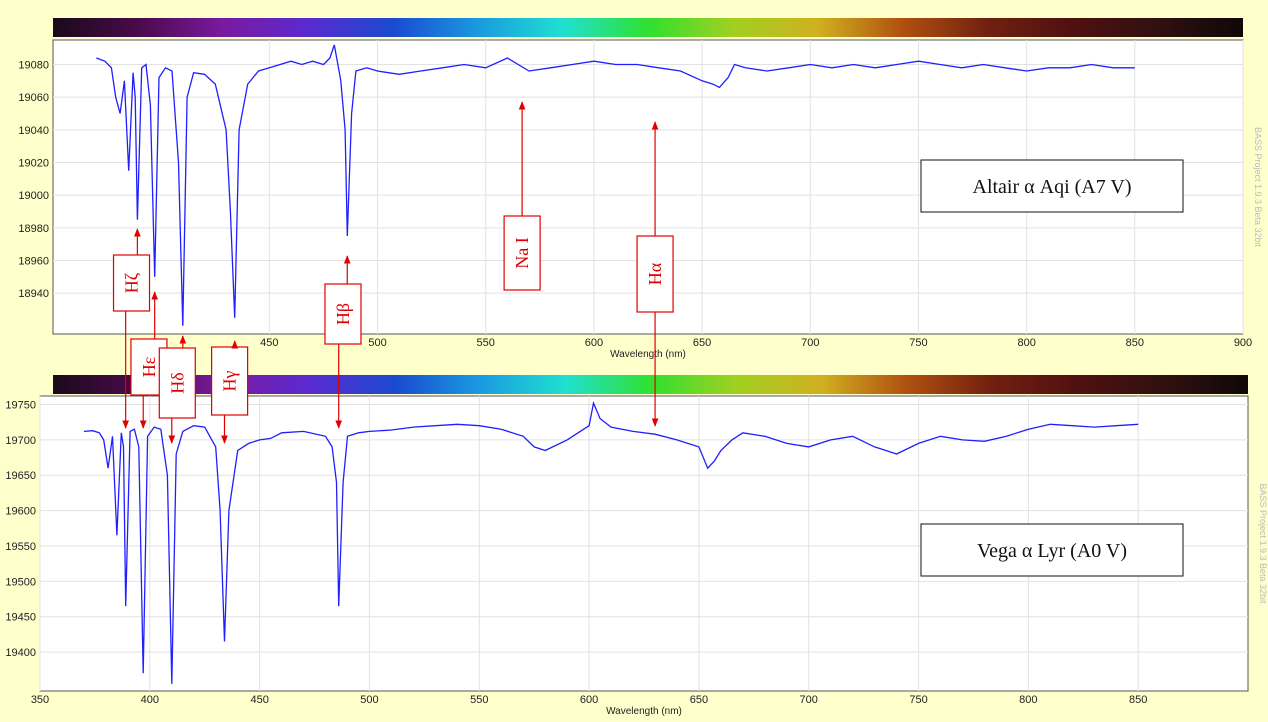 This screenshot has width=1268, height=722. What do you see at coordinates (20, 476) in the screenshot?
I see `y-tick-label: 19650` at bounding box center [20, 476].